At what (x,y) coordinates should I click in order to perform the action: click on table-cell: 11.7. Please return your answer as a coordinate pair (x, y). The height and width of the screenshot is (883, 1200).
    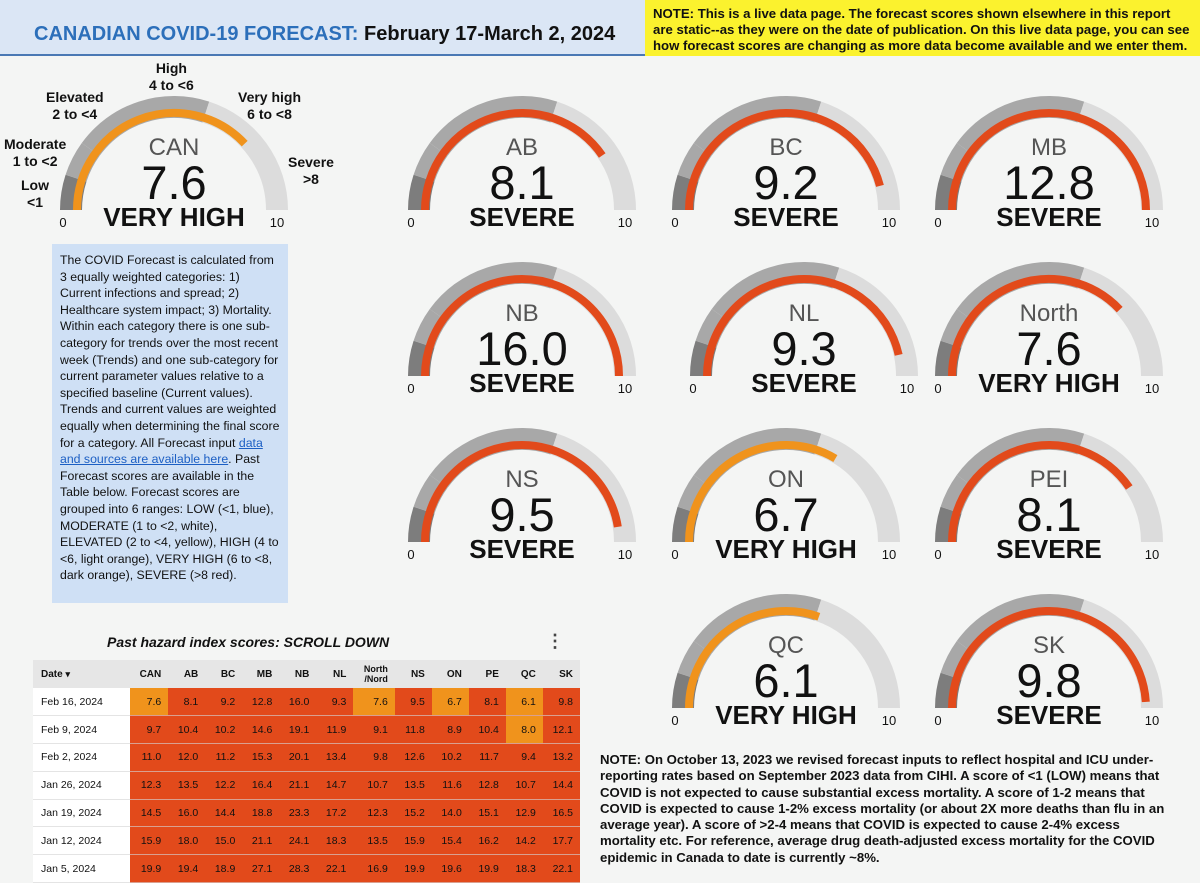
    Looking at the image, I should click on (487, 757).